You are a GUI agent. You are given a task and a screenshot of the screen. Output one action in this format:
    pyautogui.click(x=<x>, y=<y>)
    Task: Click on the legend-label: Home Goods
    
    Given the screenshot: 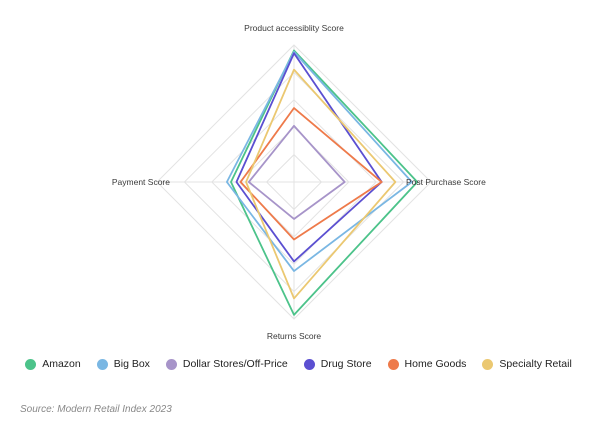 What is the action you would take?
    pyautogui.click(x=435, y=364)
    